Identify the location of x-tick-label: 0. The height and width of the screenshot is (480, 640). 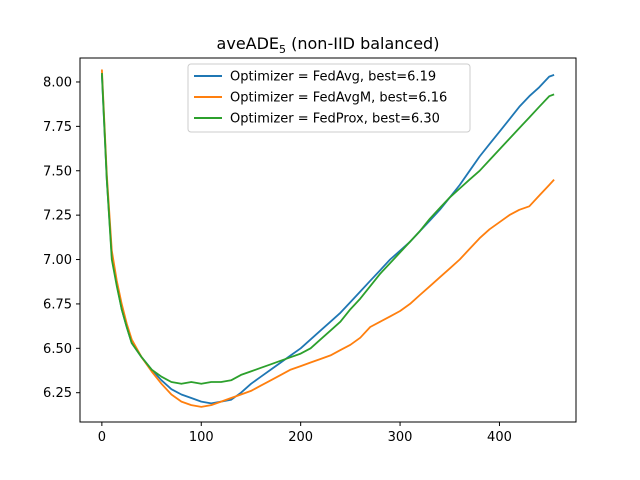
(102, 437).